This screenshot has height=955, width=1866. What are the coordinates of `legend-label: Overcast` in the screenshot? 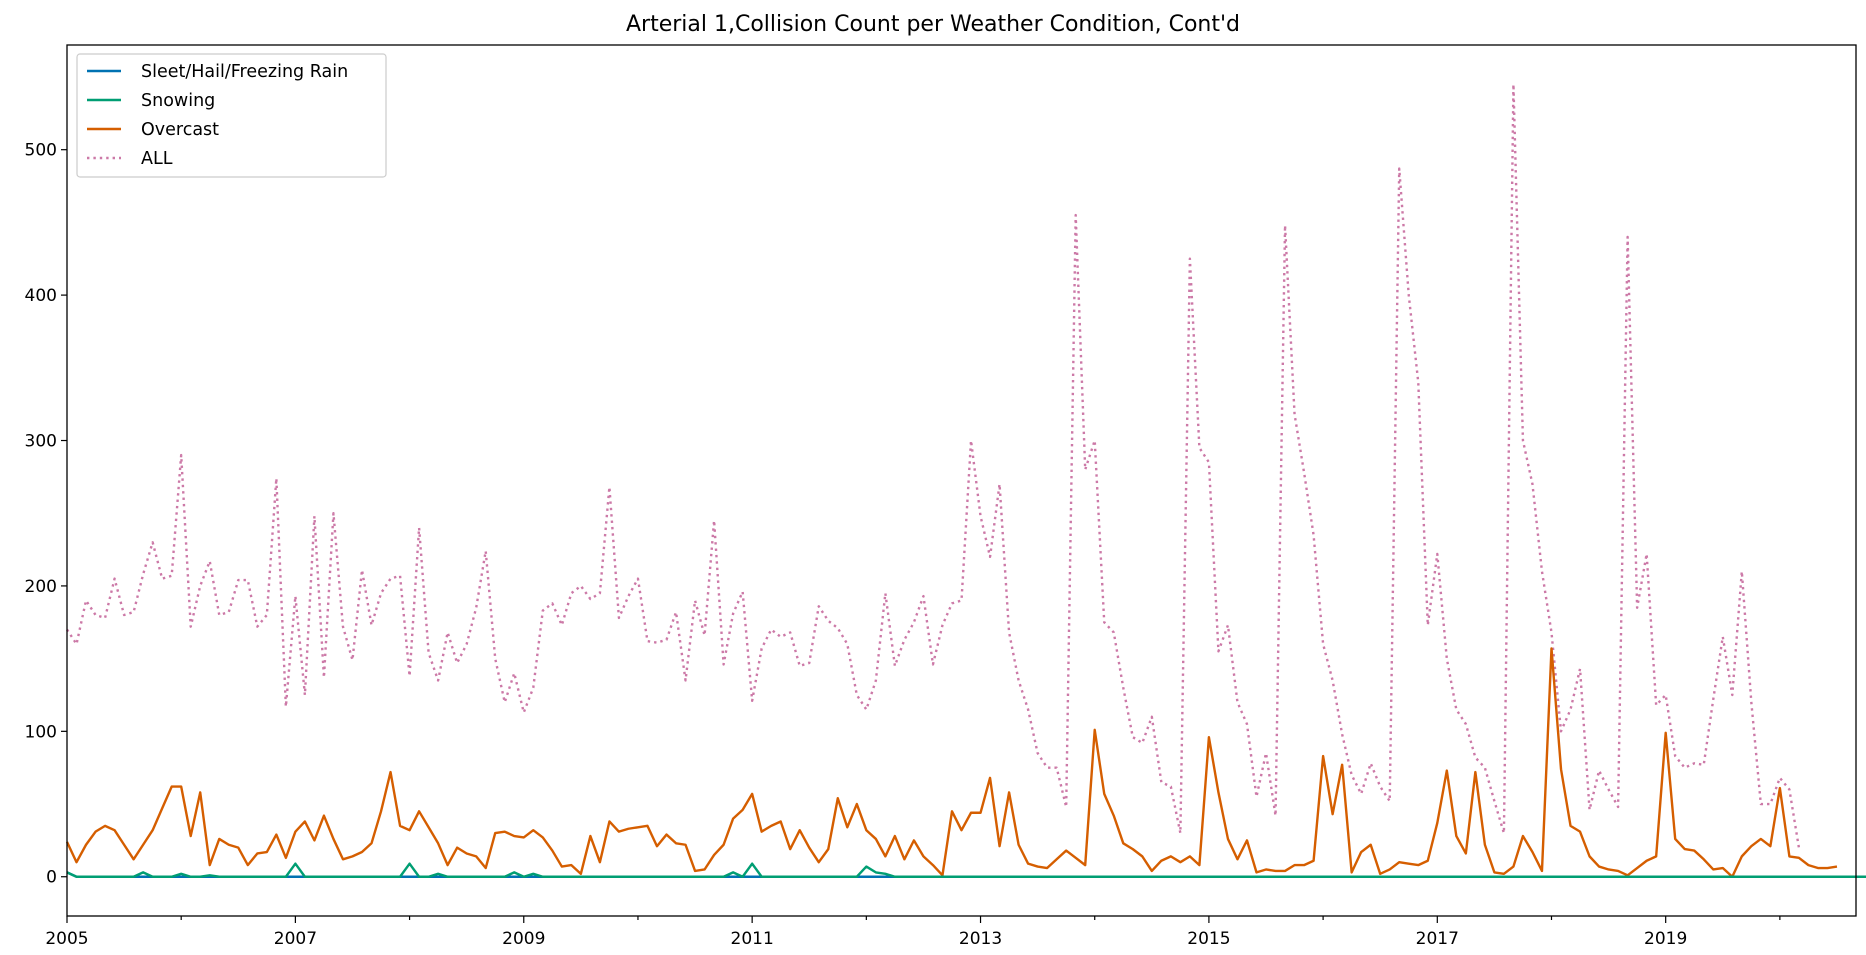 It's located at (180, 130).